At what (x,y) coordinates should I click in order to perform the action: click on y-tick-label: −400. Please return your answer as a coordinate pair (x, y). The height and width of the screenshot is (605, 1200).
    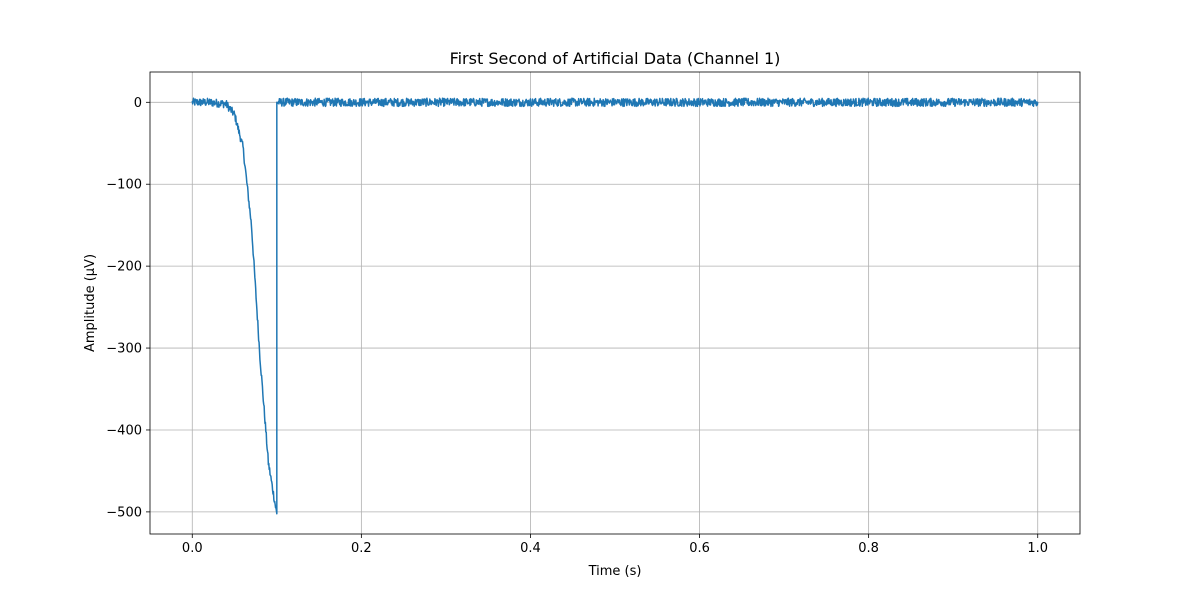
    Looking at the image, I should click on (124, 430).